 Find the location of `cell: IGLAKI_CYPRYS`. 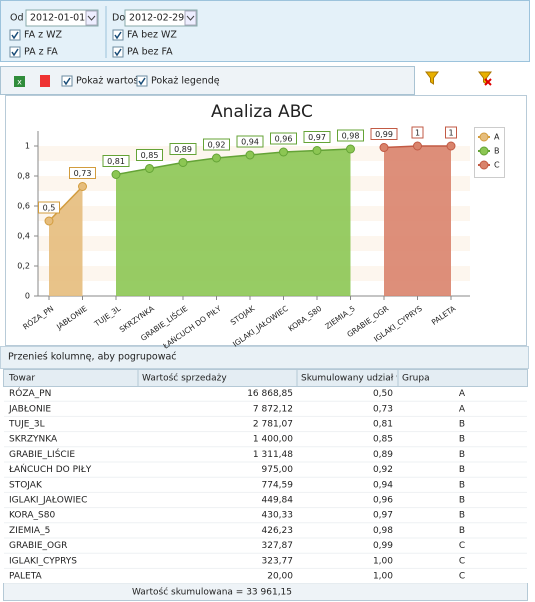

cell: IGLAKI_CYPRYS is located at coordinates (43, 561).